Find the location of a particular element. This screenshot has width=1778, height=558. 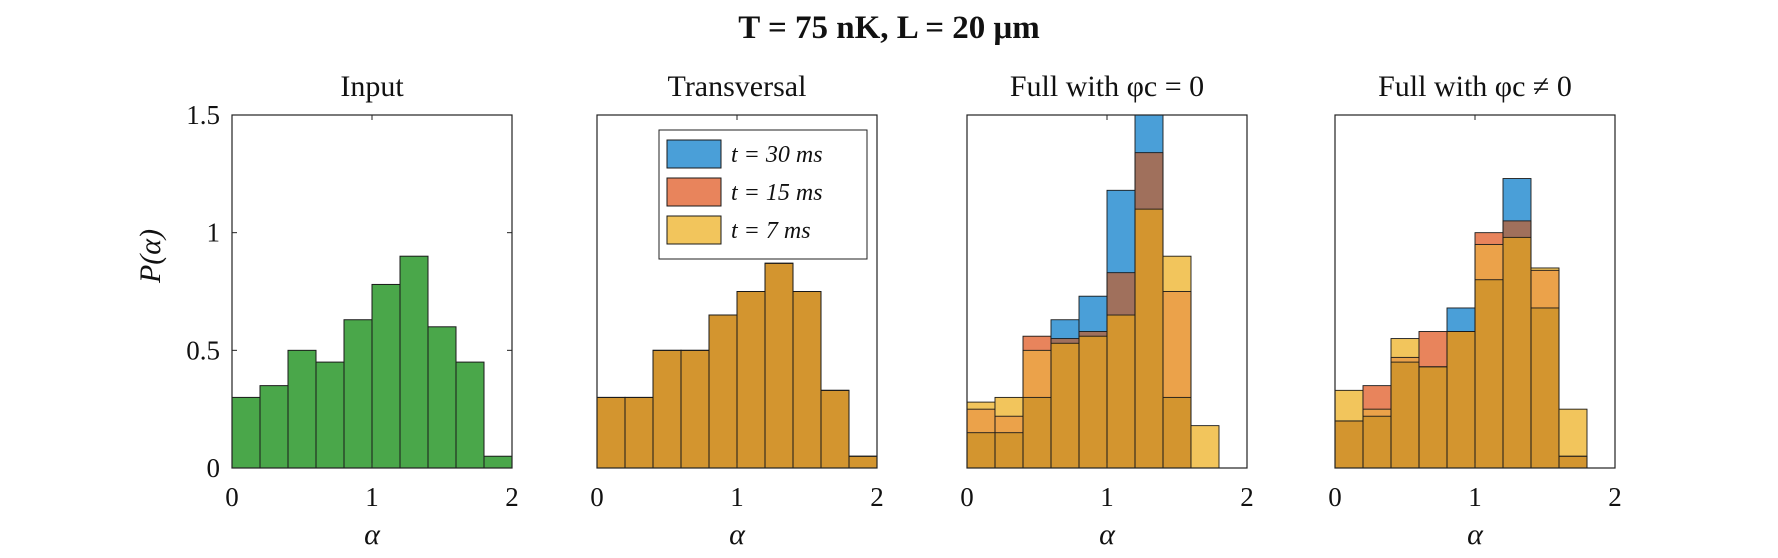

panel-title: Full with φc = 0 is located at coordinates (1107, 86).